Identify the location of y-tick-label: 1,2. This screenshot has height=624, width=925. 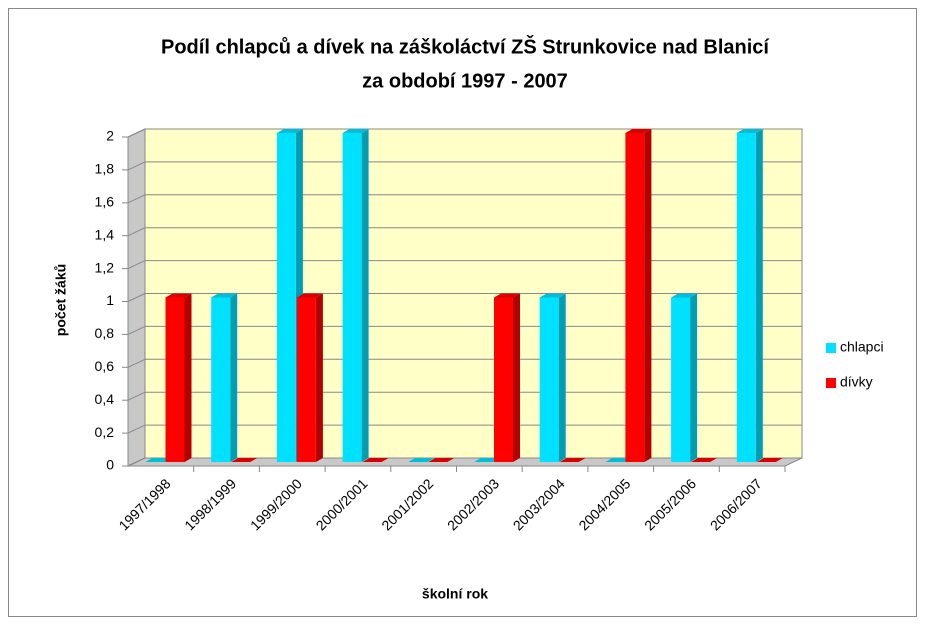
(105, 267).